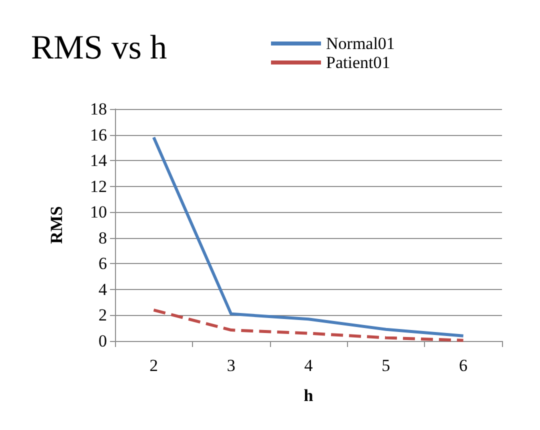 Image resolution: width=540 pixels, height=430 pixels. What do you see at coordinates (386, 365) in the screenshot?
I see `x-tick-label: 5` at bounding box center [386, 365].